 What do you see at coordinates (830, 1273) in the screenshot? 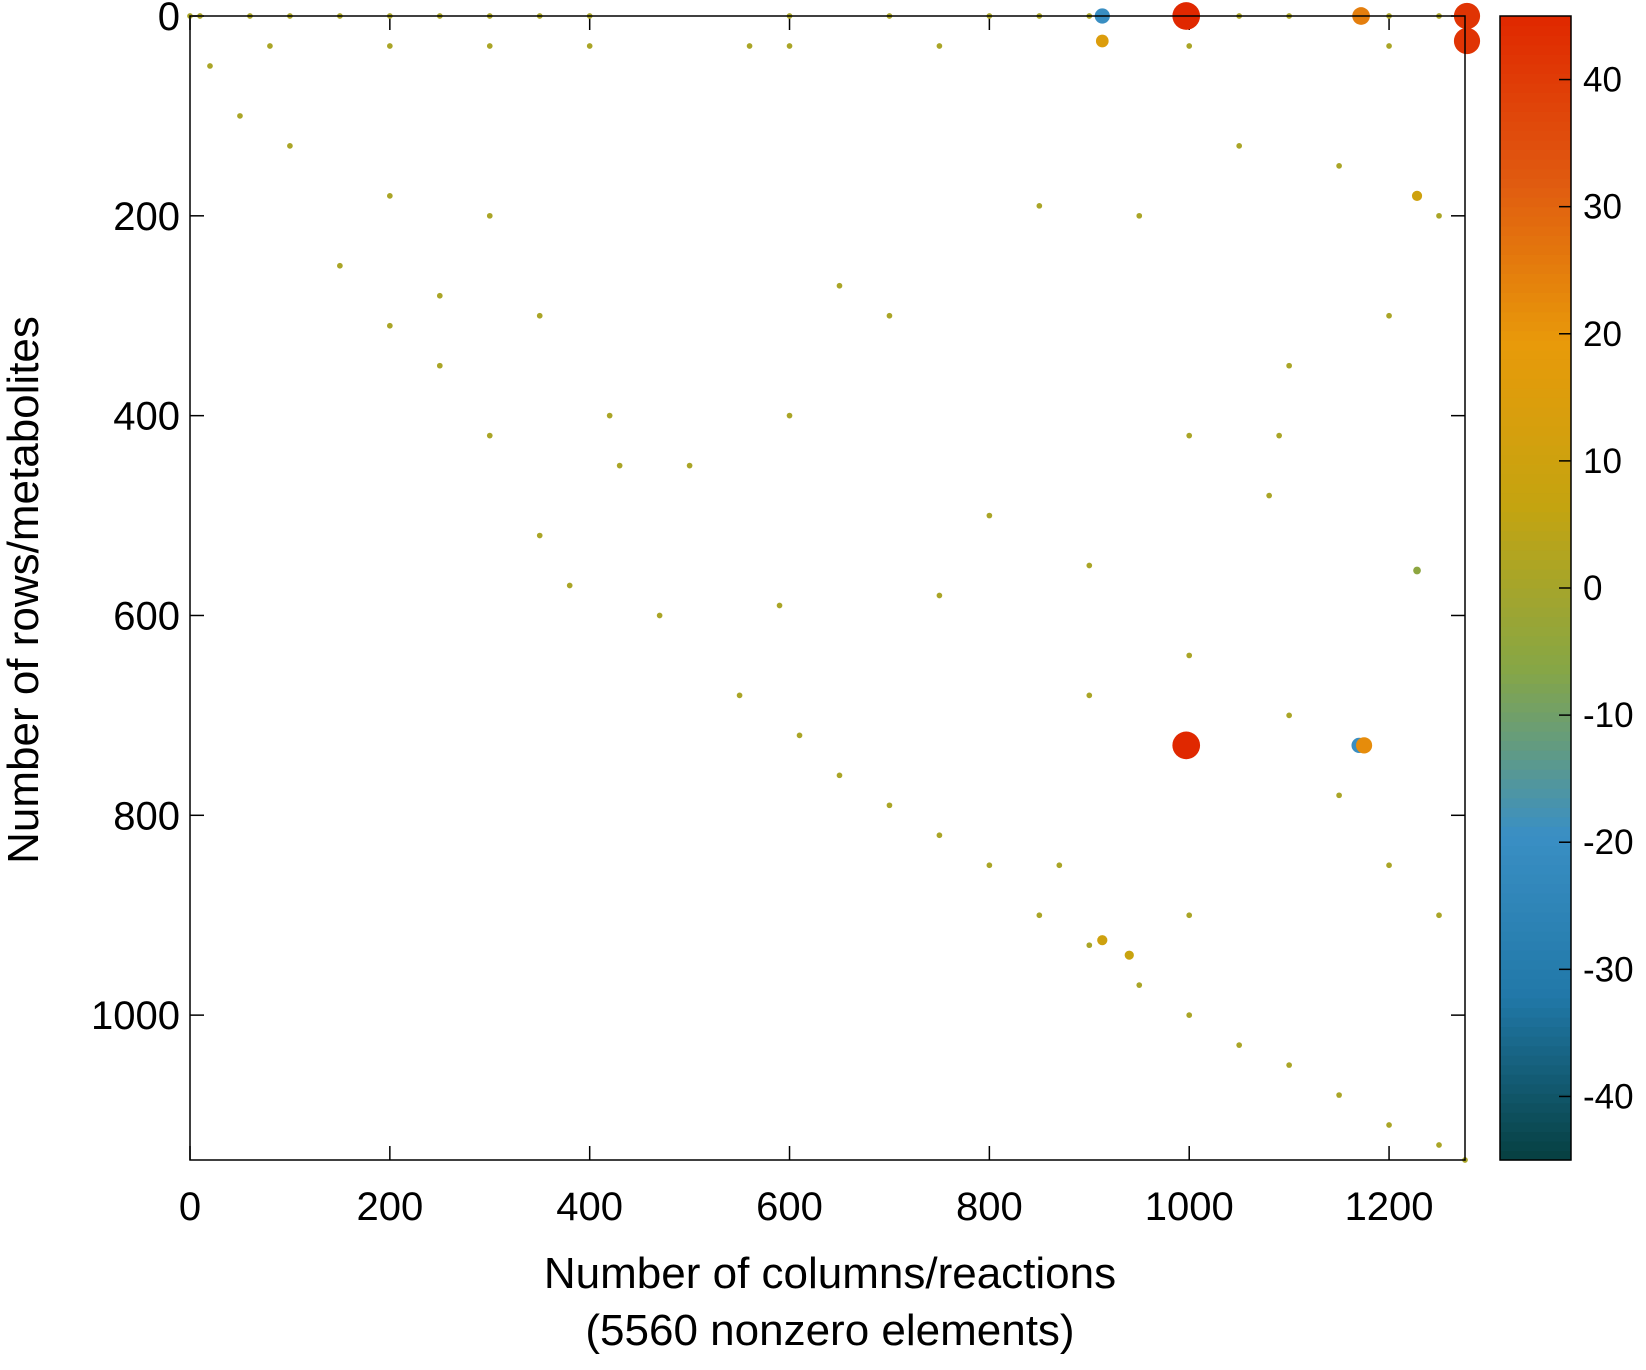
I see `x-axis-label: Number of columns/reactions` at bounding box center [830, 1273].